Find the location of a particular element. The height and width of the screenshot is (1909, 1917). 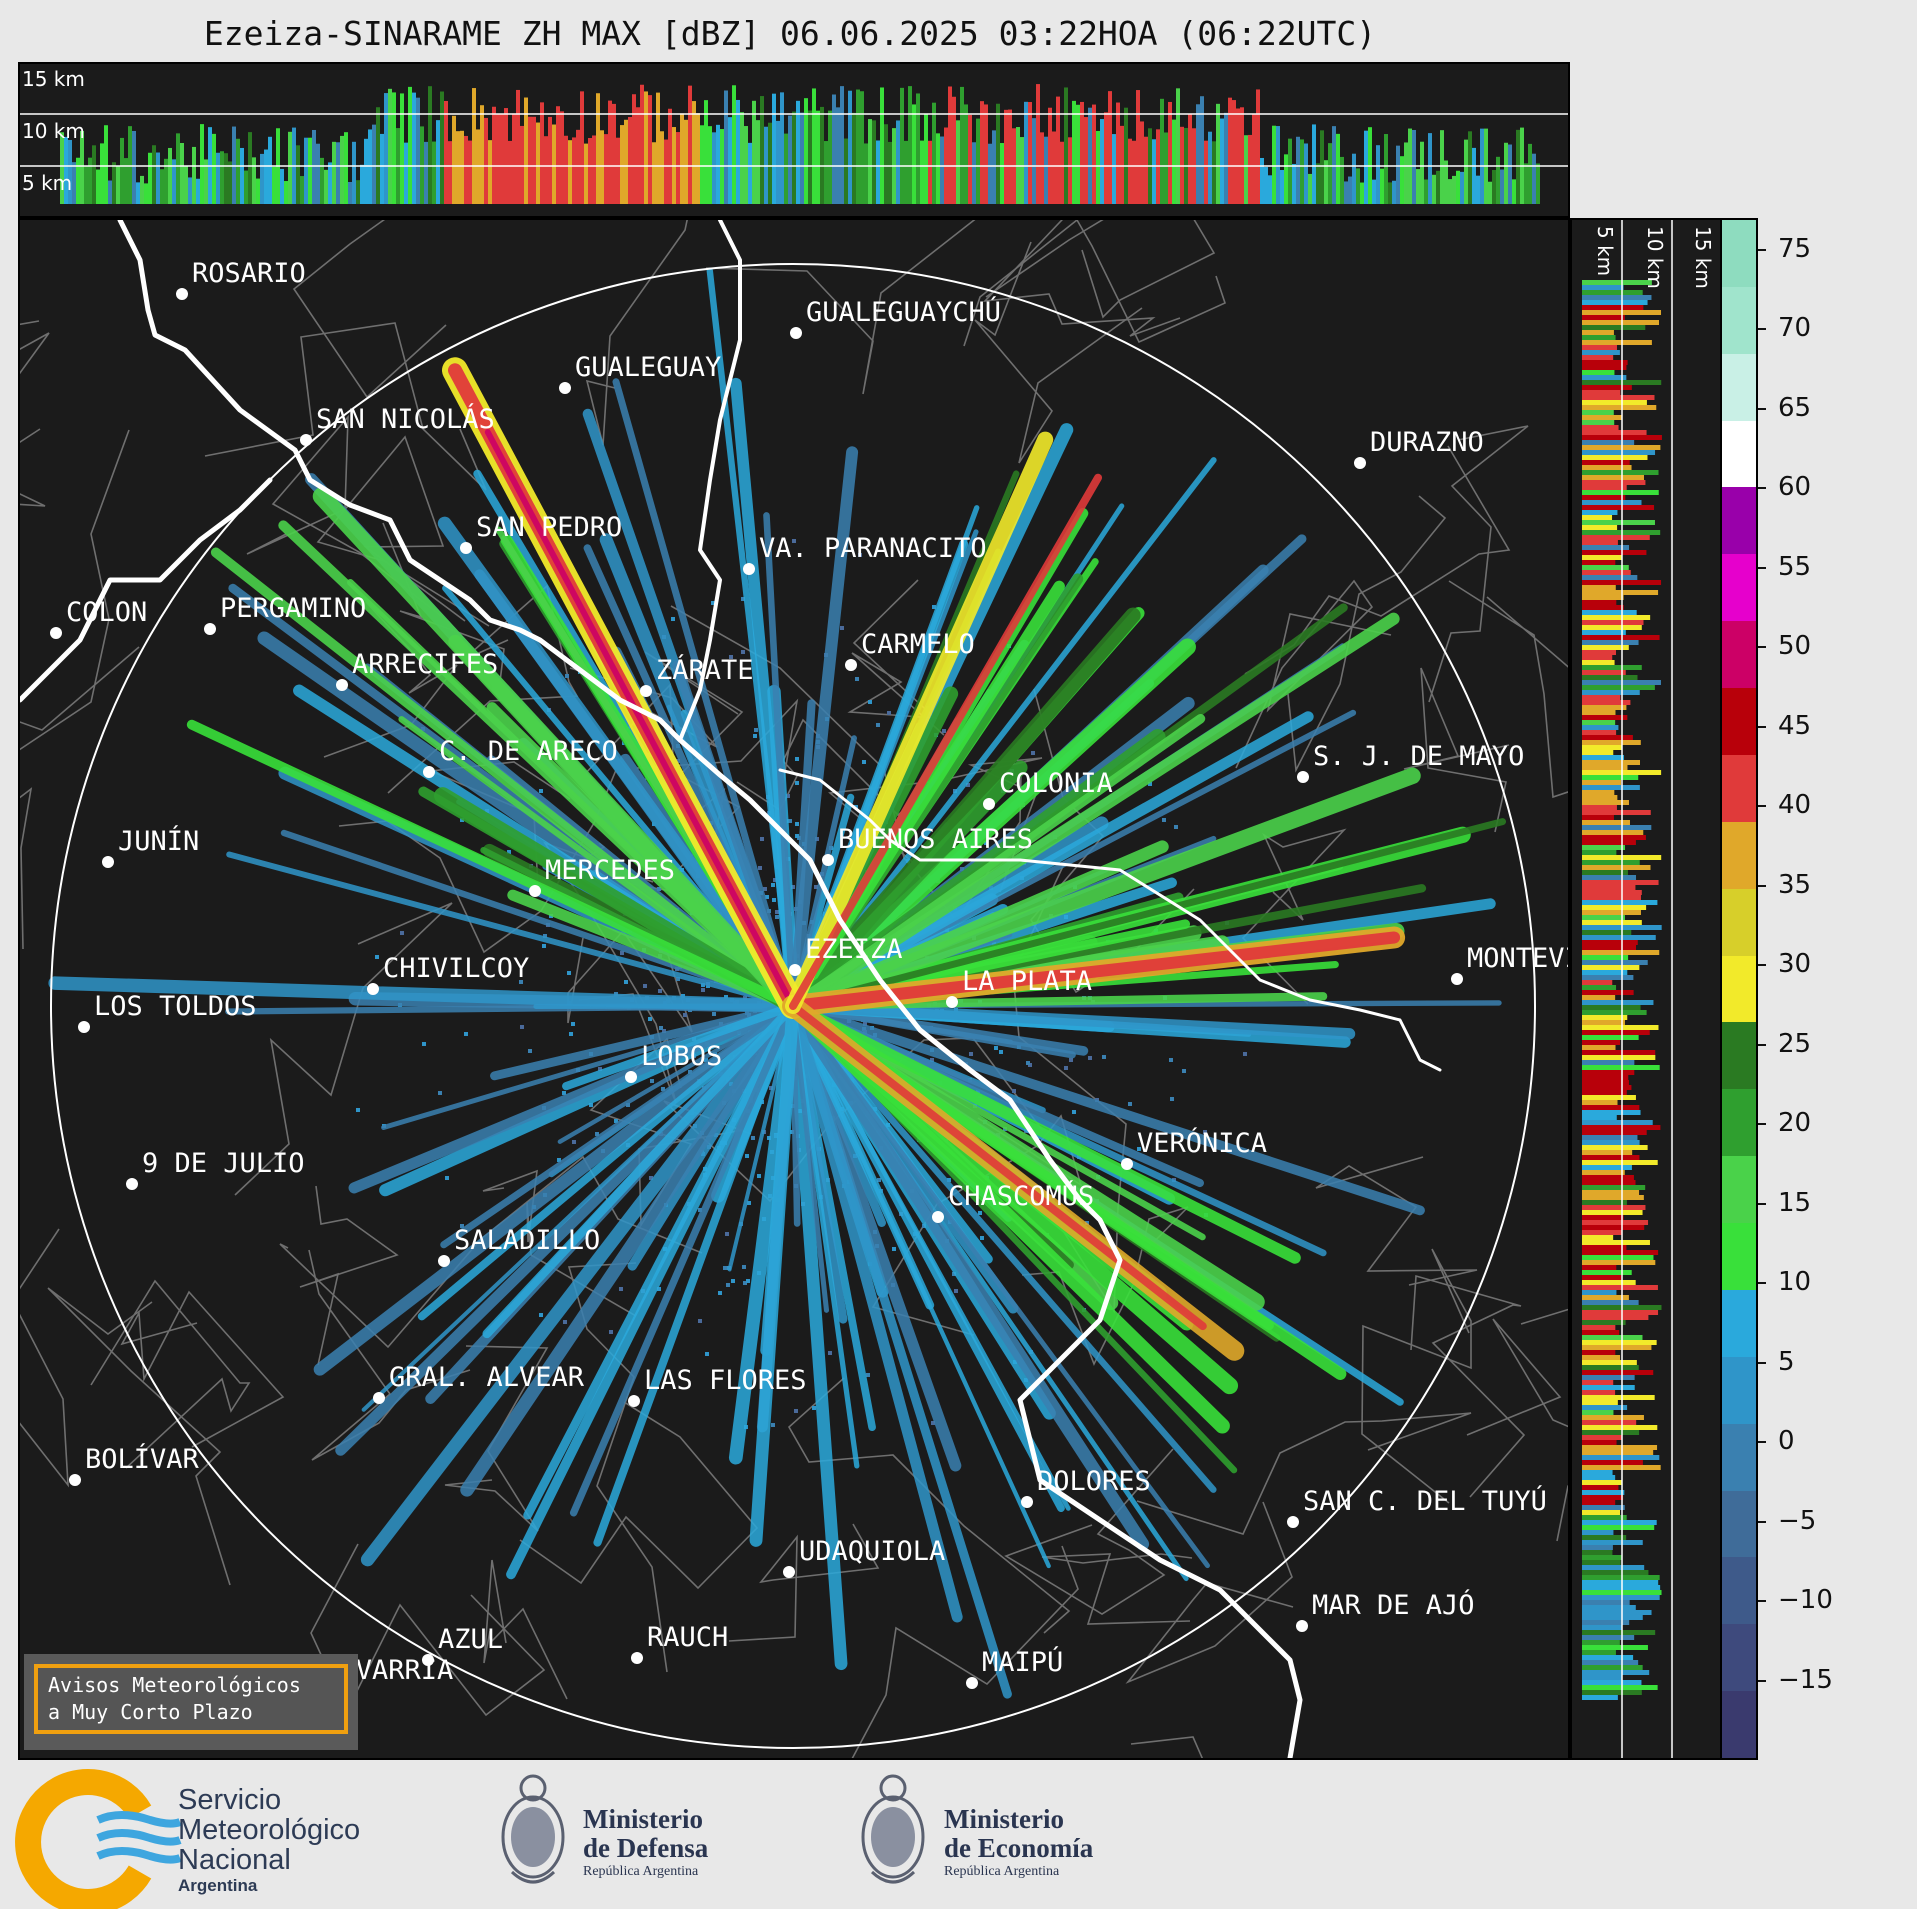

city-marker: CHASCOMÚS is located at coordinates (1013, 1201).